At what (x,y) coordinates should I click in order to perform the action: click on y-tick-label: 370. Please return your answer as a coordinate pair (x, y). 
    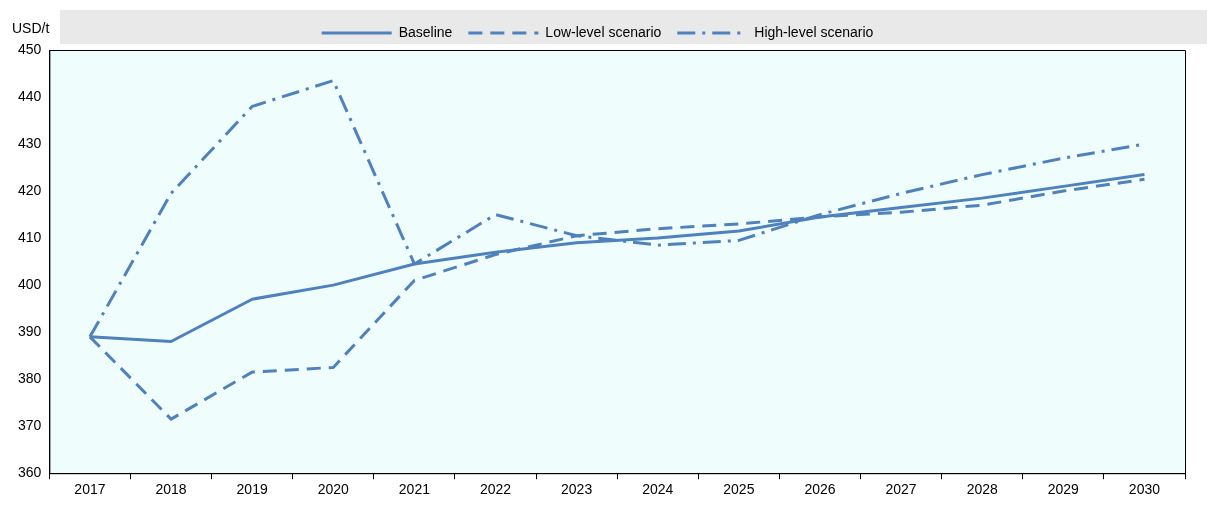
    Looking at the image, I should click on (30, 425).